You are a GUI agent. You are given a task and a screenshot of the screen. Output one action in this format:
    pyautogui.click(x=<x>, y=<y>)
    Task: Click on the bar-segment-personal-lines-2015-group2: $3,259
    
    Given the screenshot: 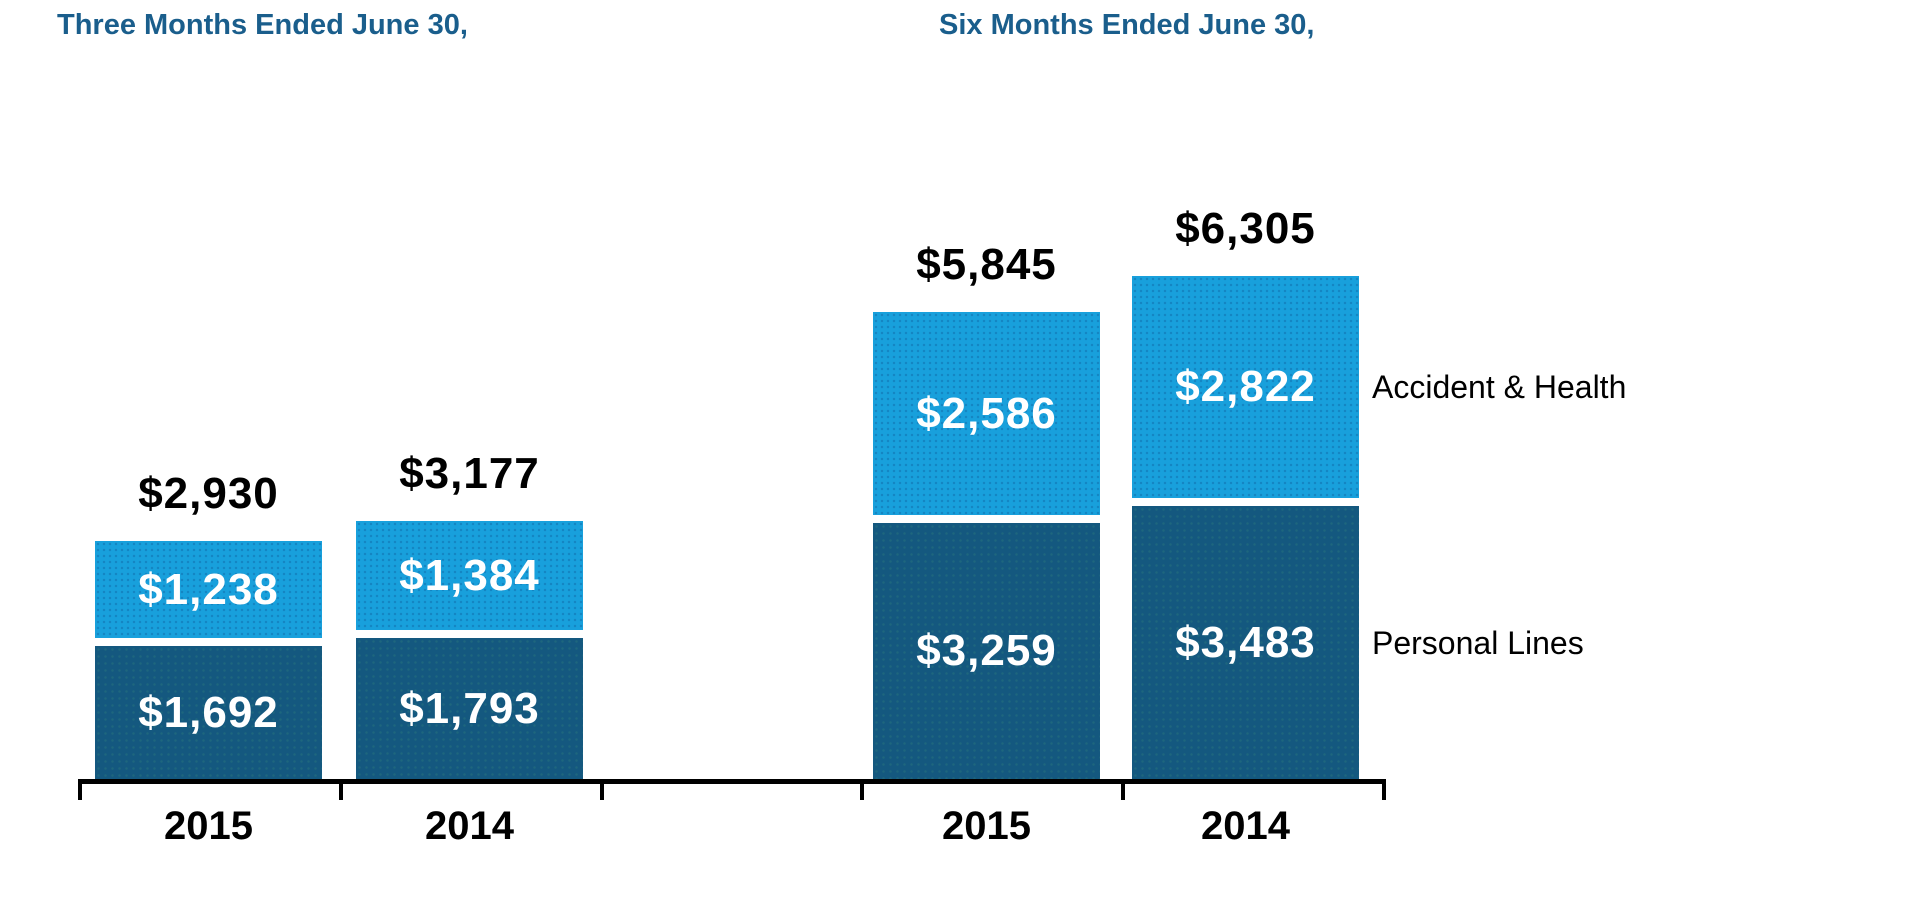 What is the action you would take?
    pyautogui.click(x=986, y=651)
    